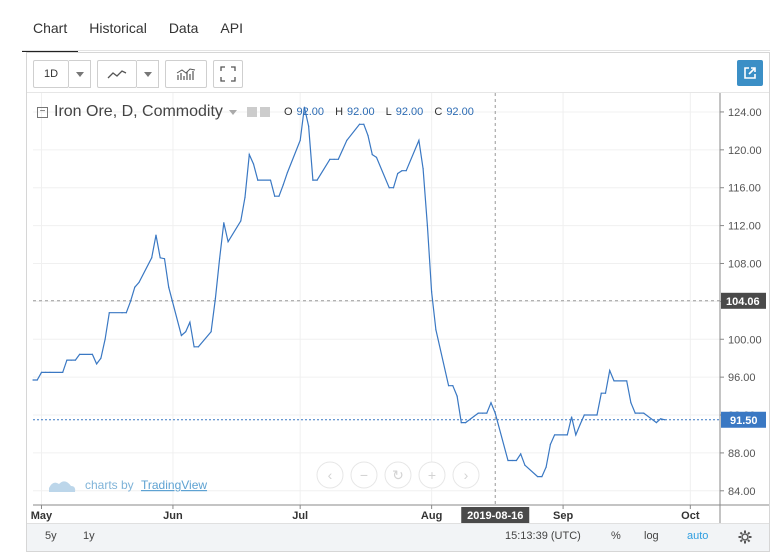 Image resolution: width=782 pixels, height=558 pixels. Describe the element at coordinates (264, 112) in the screenshot. I see `remove-icon` at that location.